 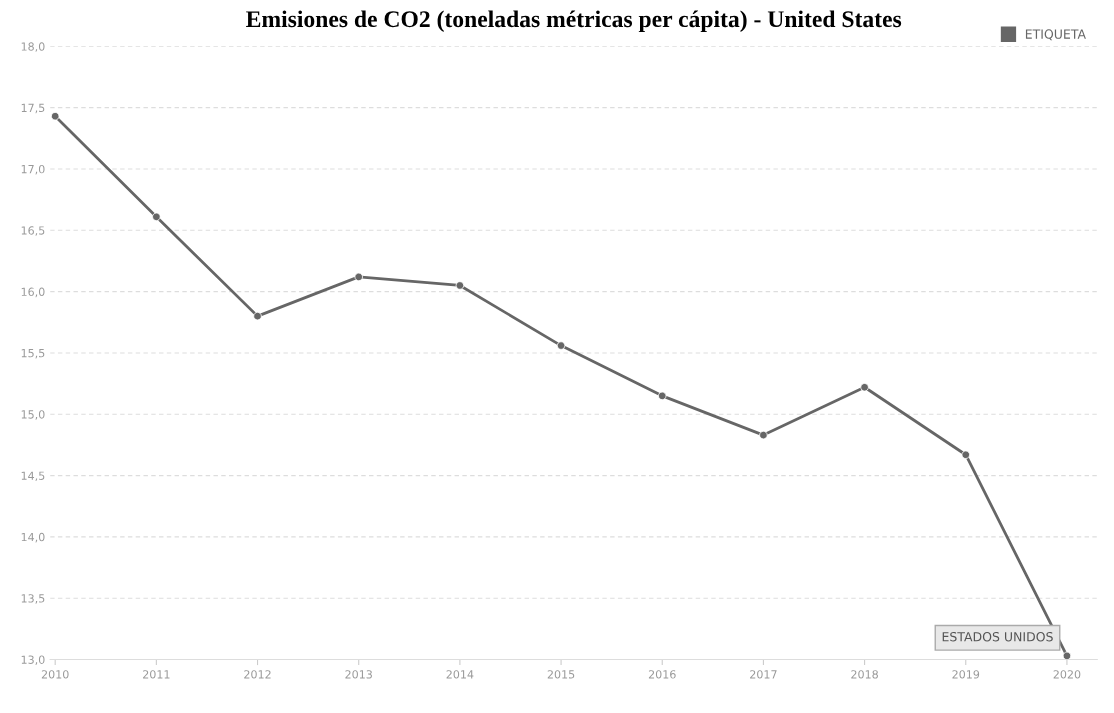 What do you see at coordinates (33, 476) in the screenshot?
I see `y-tick-label: 14,5` at bounding box center [33, 476].